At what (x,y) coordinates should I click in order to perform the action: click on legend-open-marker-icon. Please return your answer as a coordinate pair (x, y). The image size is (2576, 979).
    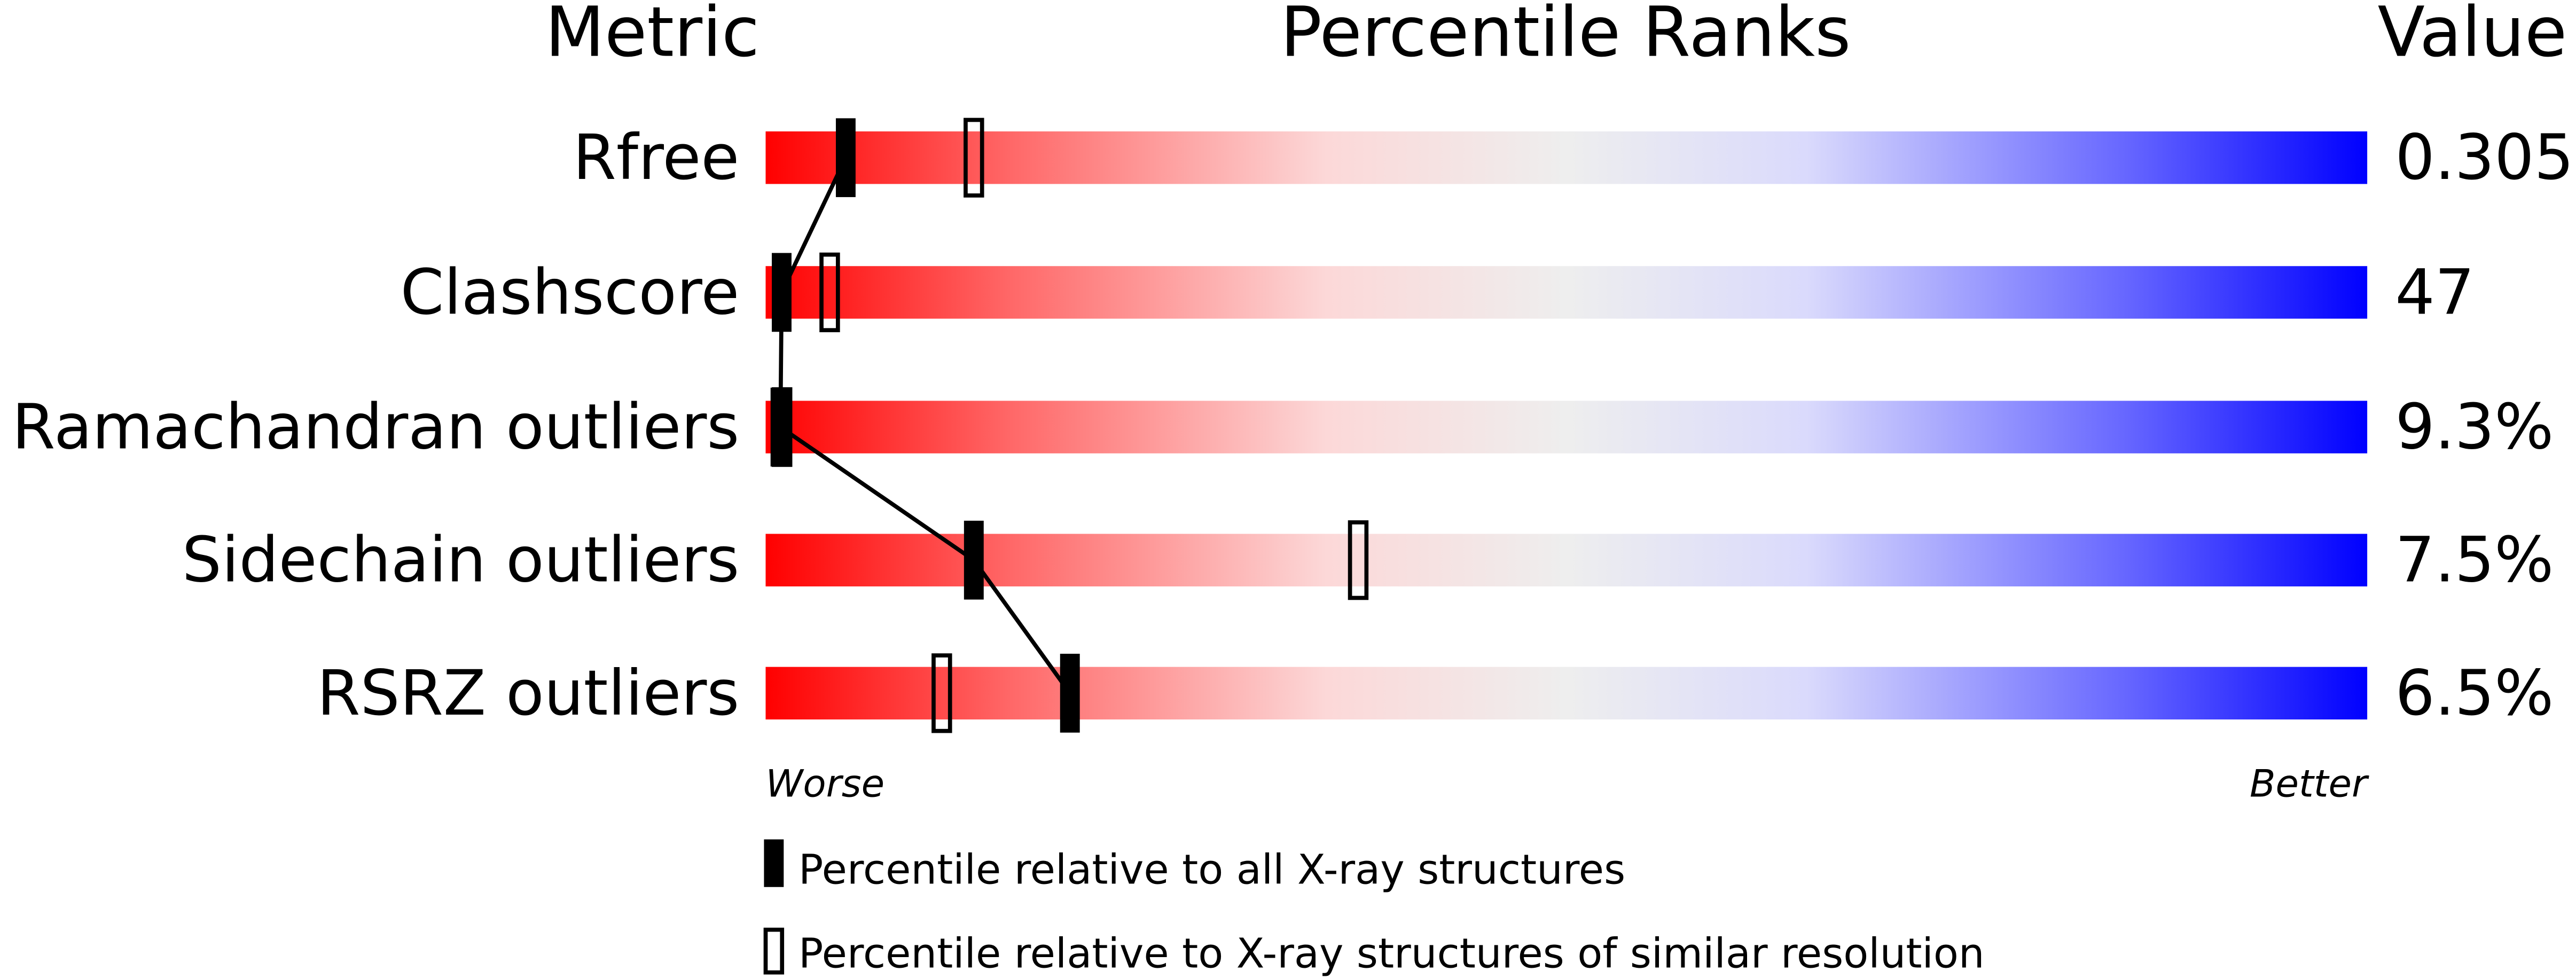
    Looking at the image, I should click on (774, 951).